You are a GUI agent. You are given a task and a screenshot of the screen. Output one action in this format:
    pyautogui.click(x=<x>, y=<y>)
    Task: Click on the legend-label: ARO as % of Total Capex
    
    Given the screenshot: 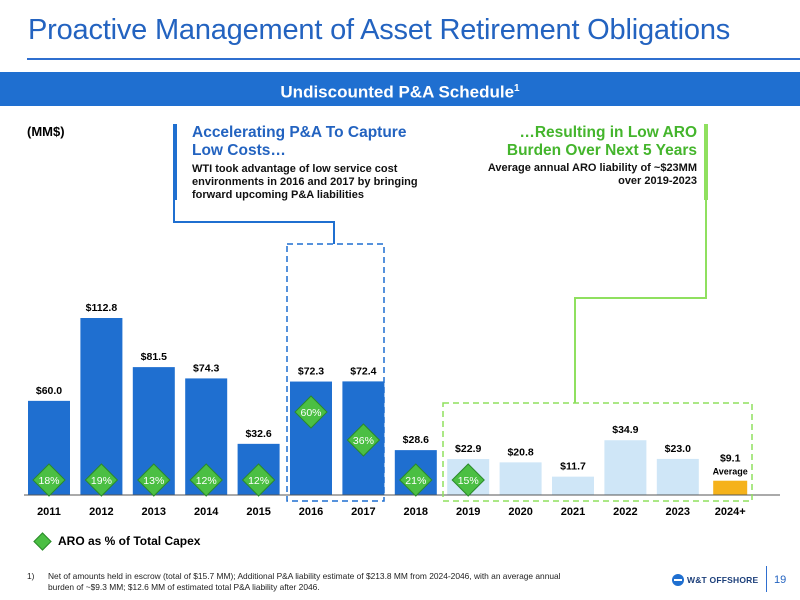 What is the action you would take?
    pyautogui.click(x=129, y=541)
    